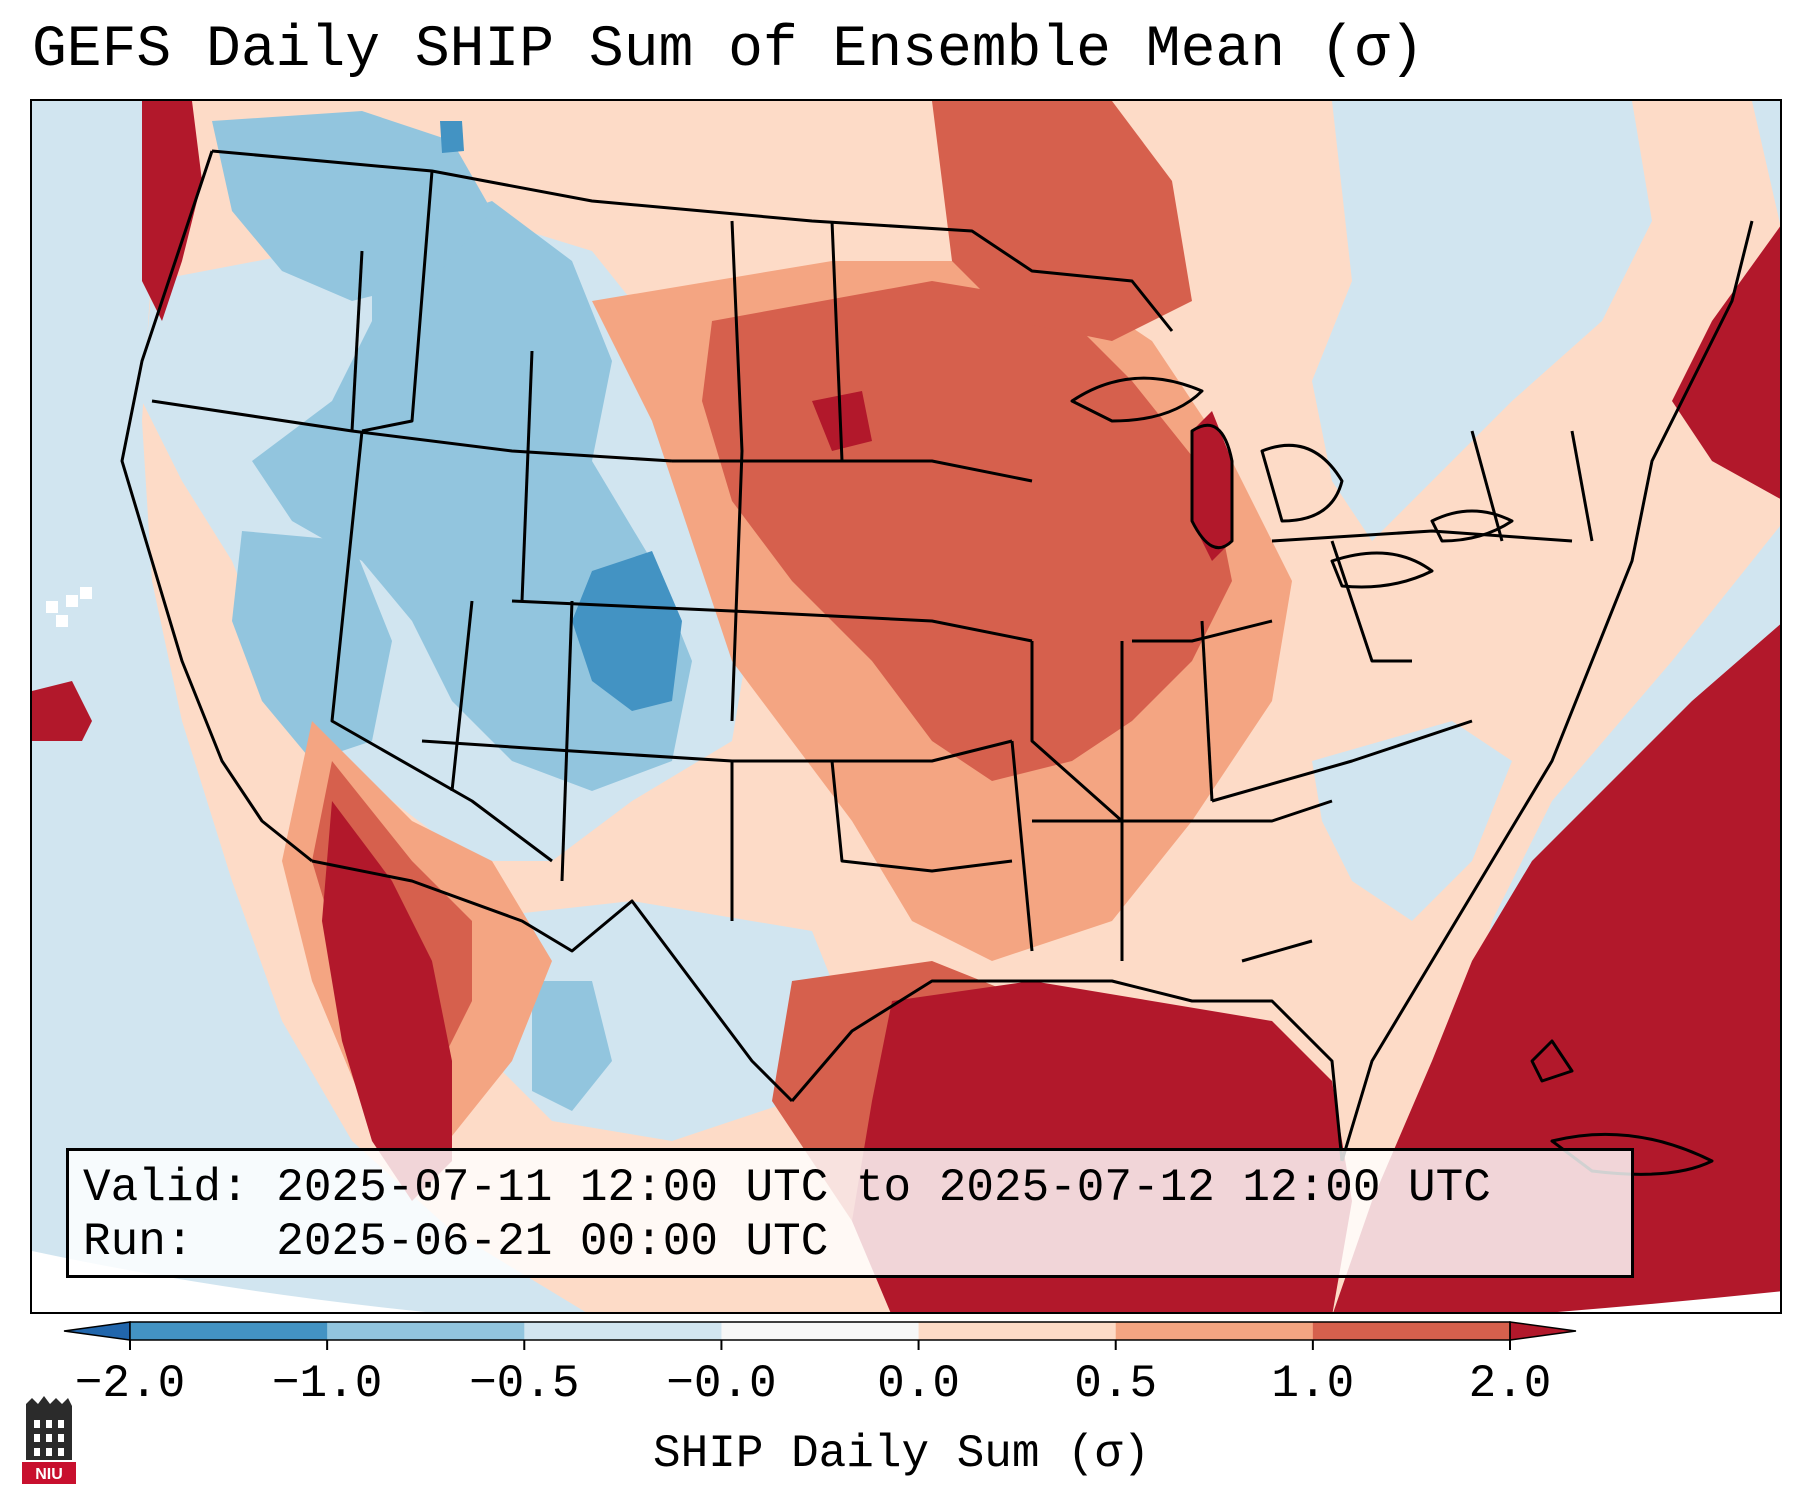  Describe the element at coordinates (1510, 1384) in the screenshot. I see `colorbar-tick-label: 2.0` at that location.